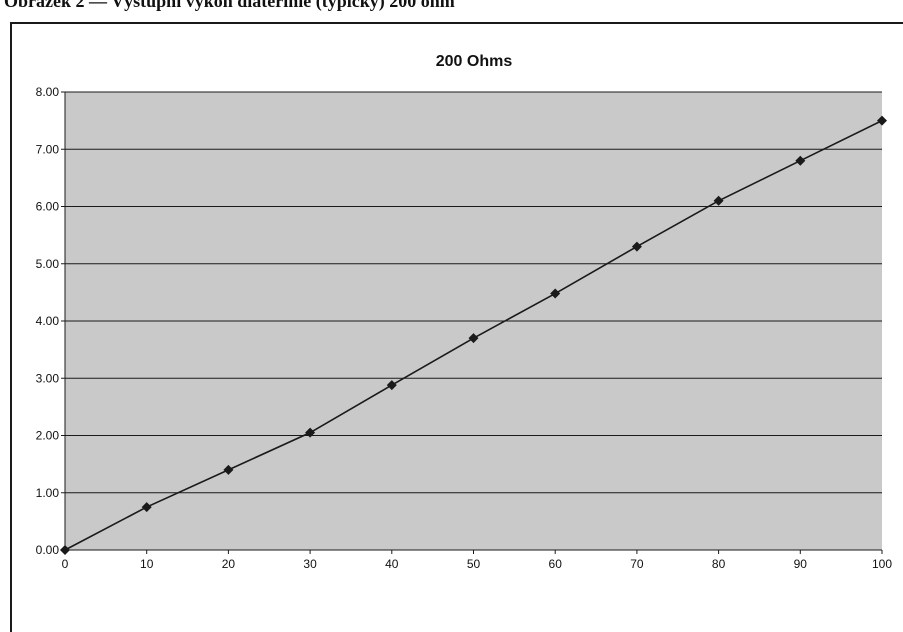 Image resolution: width=903 pixels, height=632 pixels. I want to click on x-tick-label: 60, so click(556, 564).